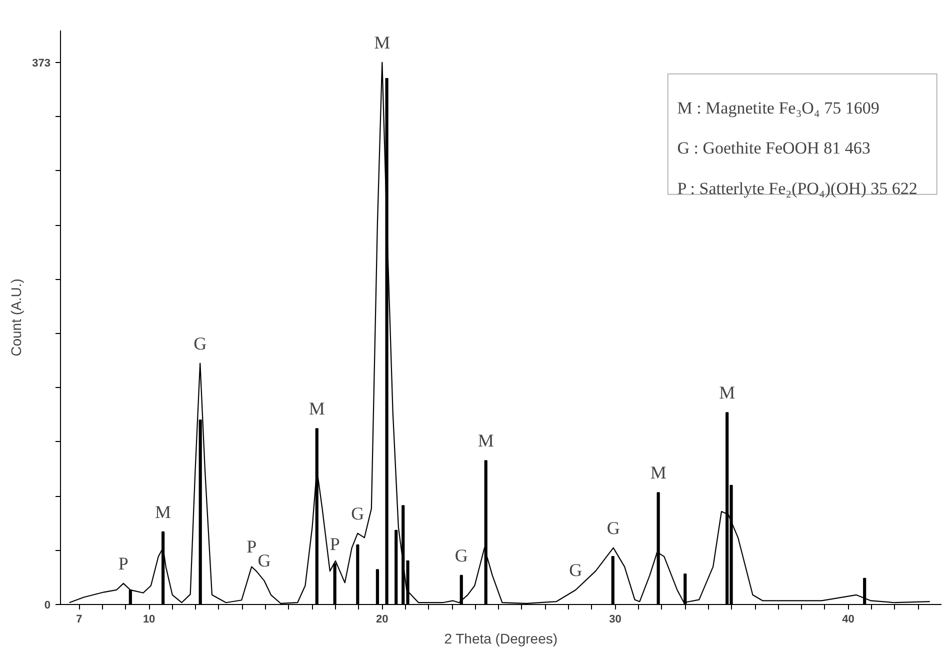 This screenshot has width=947, height=649. Describe the element at coordinates (797, 188) in the screenshot. I see `annotation: P : Satterlyte Fe₂(PO₄)(OH) 35 622` at that location.